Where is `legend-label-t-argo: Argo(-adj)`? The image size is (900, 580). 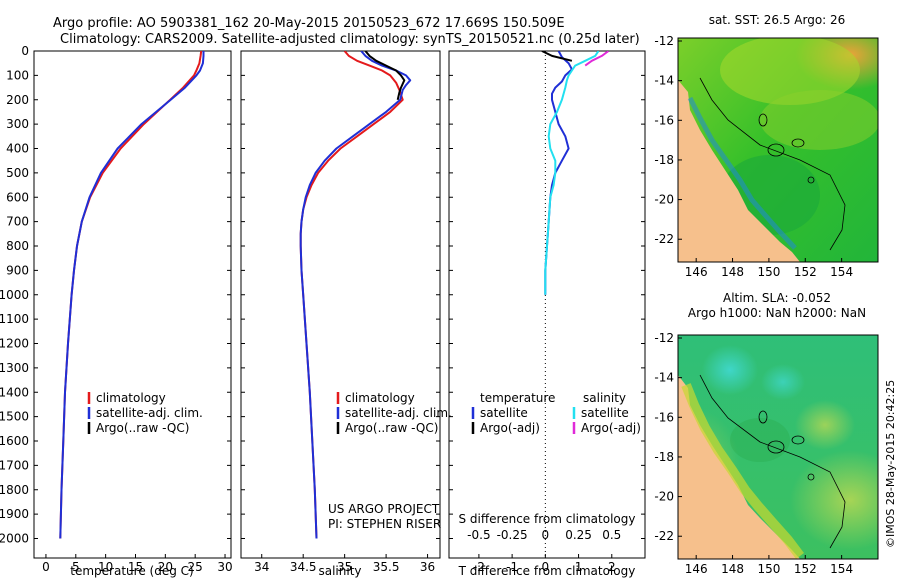
legend-label-t-argo: Argo(-adj) is located at coordinates (510, 428).